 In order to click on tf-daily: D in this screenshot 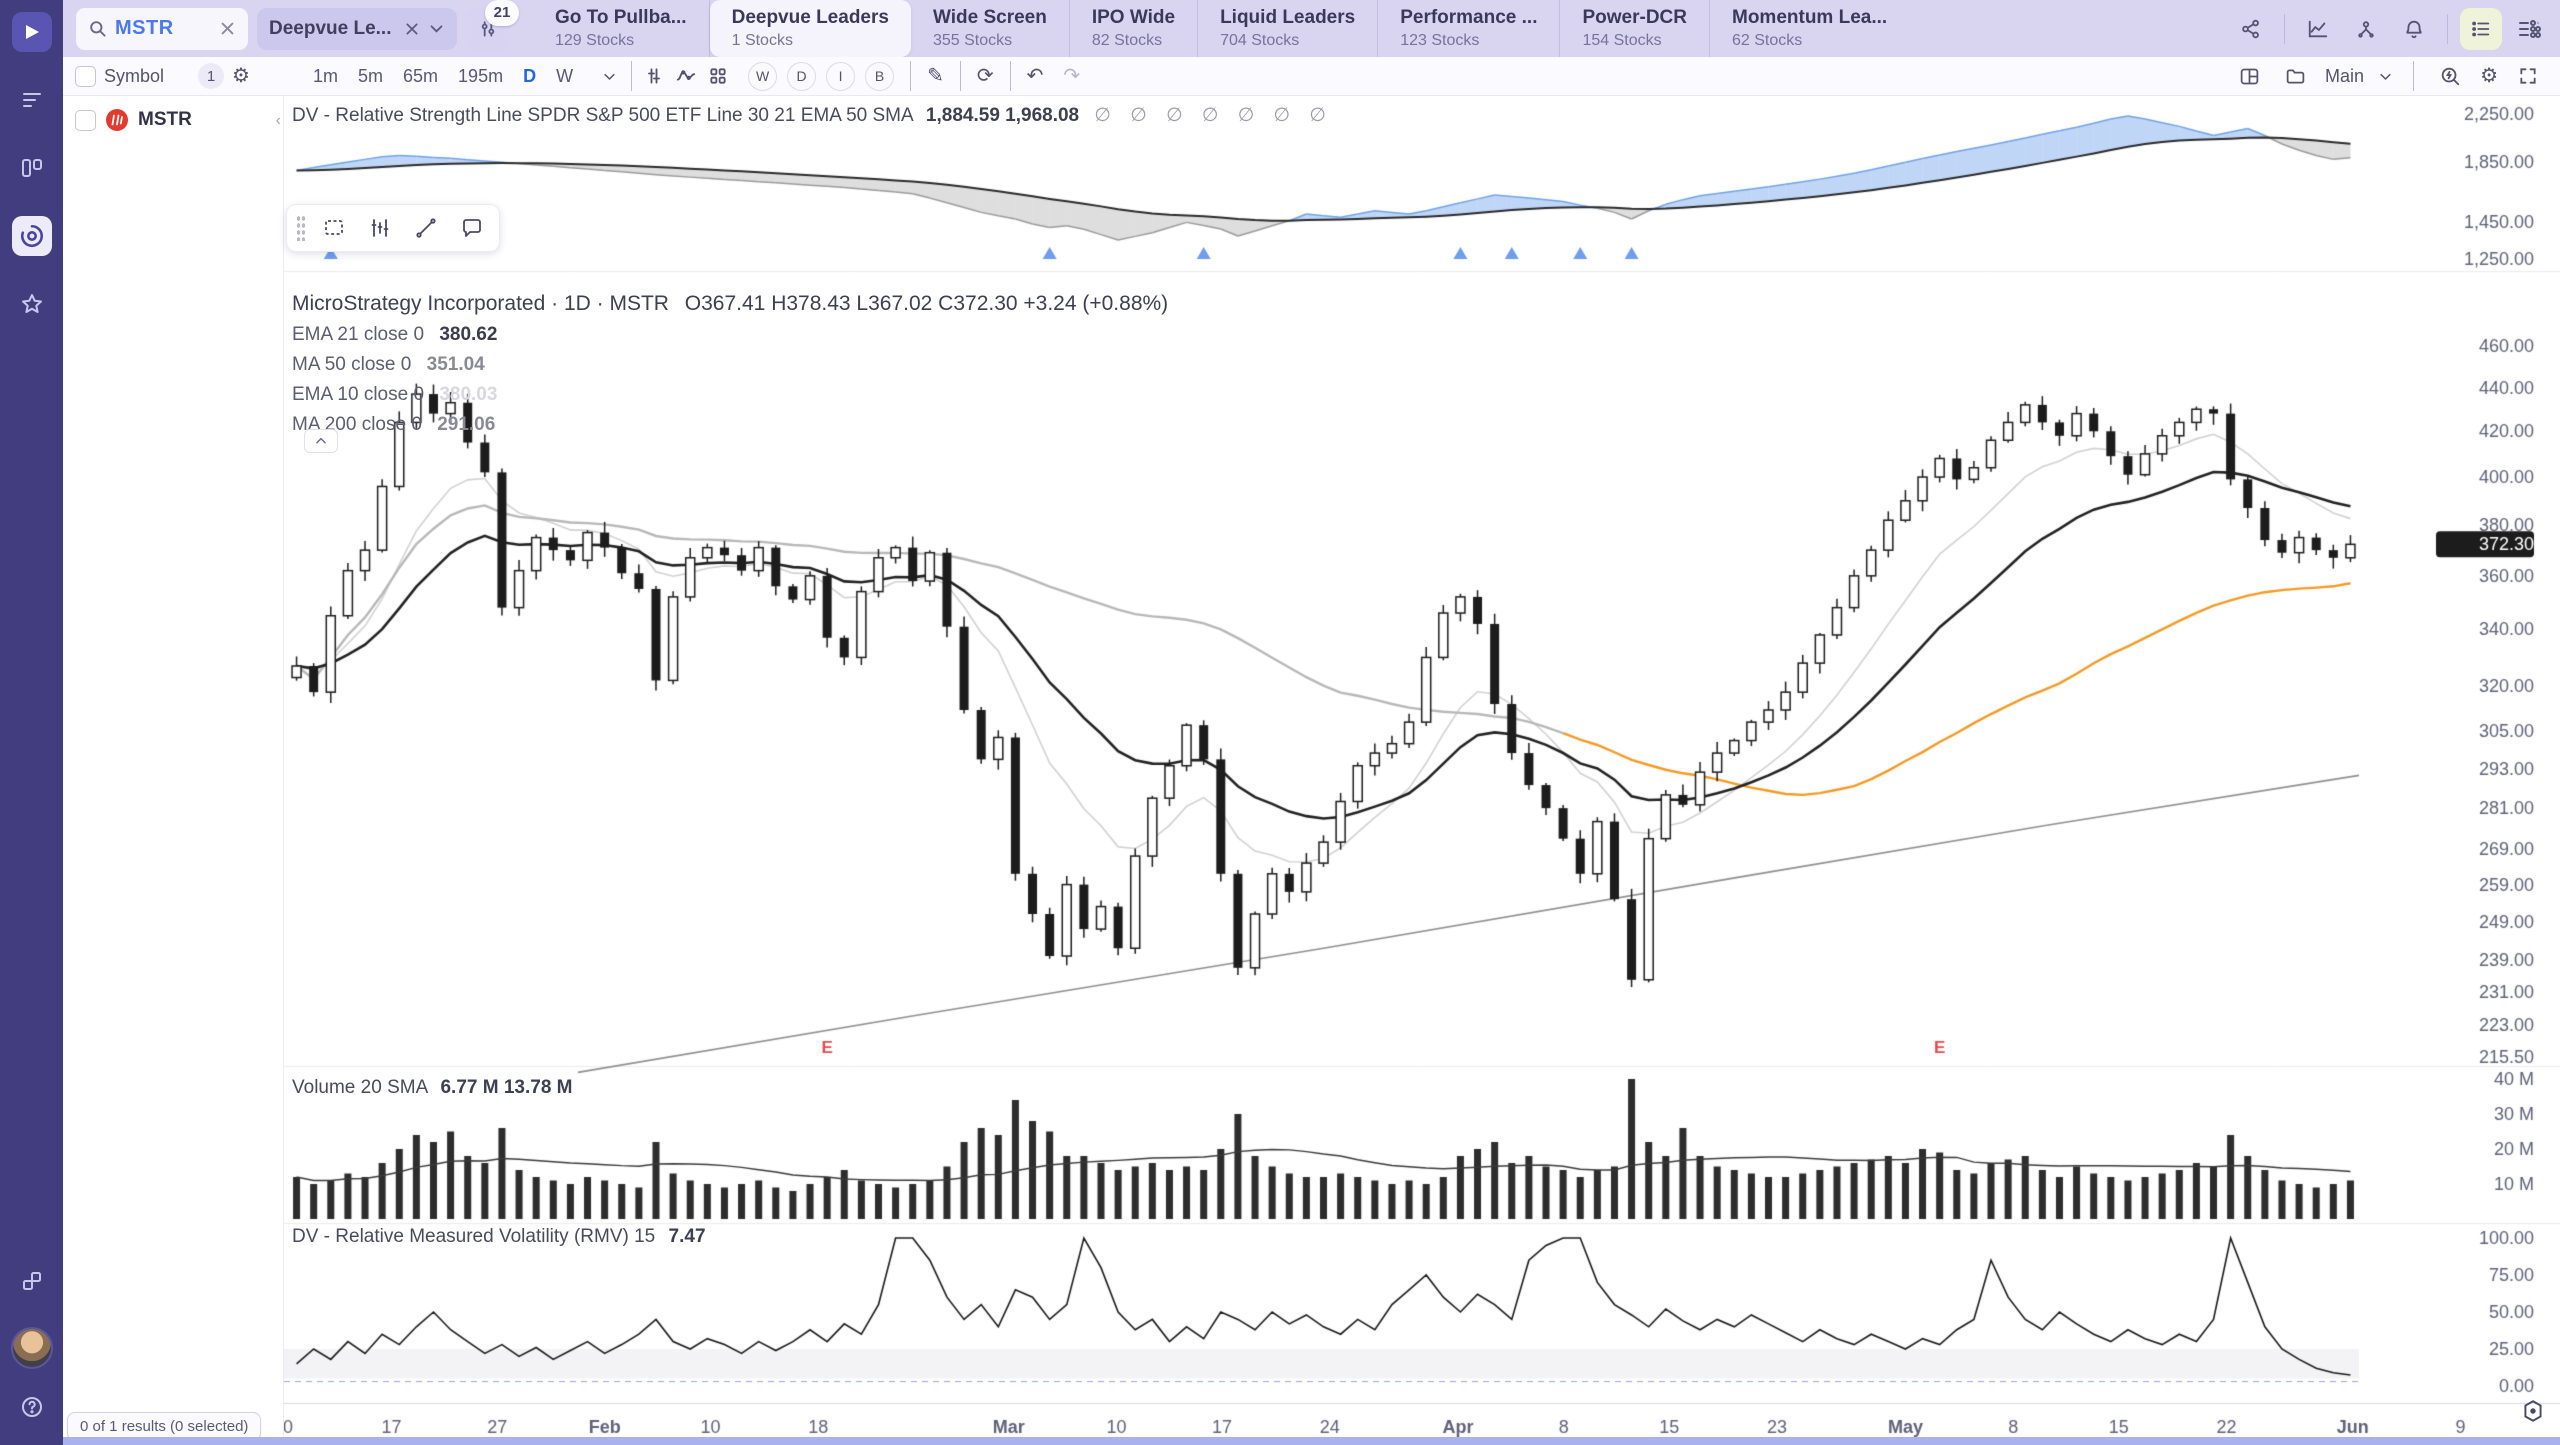, I will do `click(530, 75)`.